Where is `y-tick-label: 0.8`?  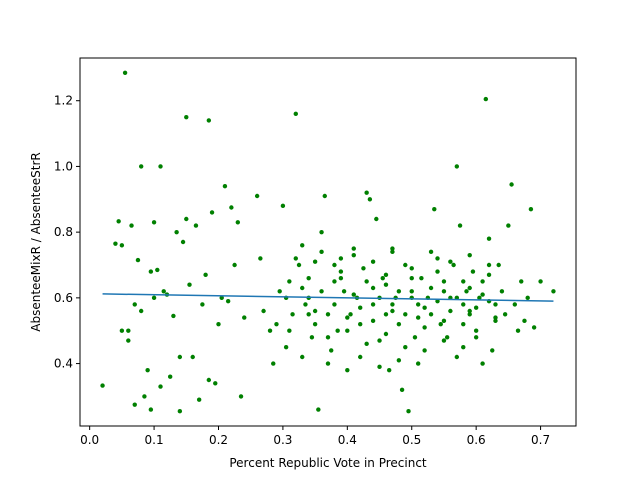 y-tick-label: 0.8 is located at coordinates (63, 232).